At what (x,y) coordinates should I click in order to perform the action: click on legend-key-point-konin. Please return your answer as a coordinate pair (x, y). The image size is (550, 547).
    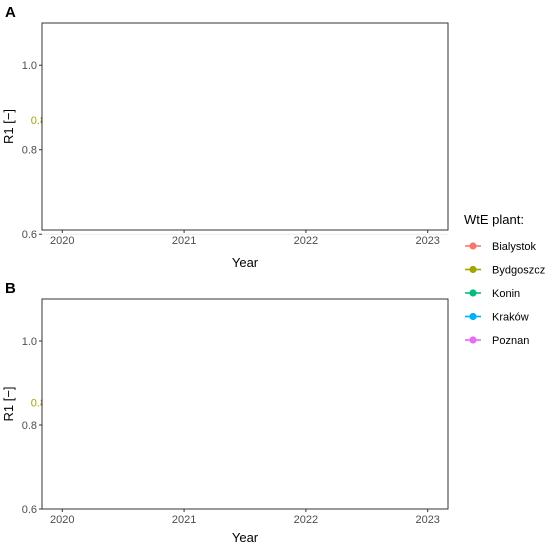
    Looking at the image, I should click on (473, 293).